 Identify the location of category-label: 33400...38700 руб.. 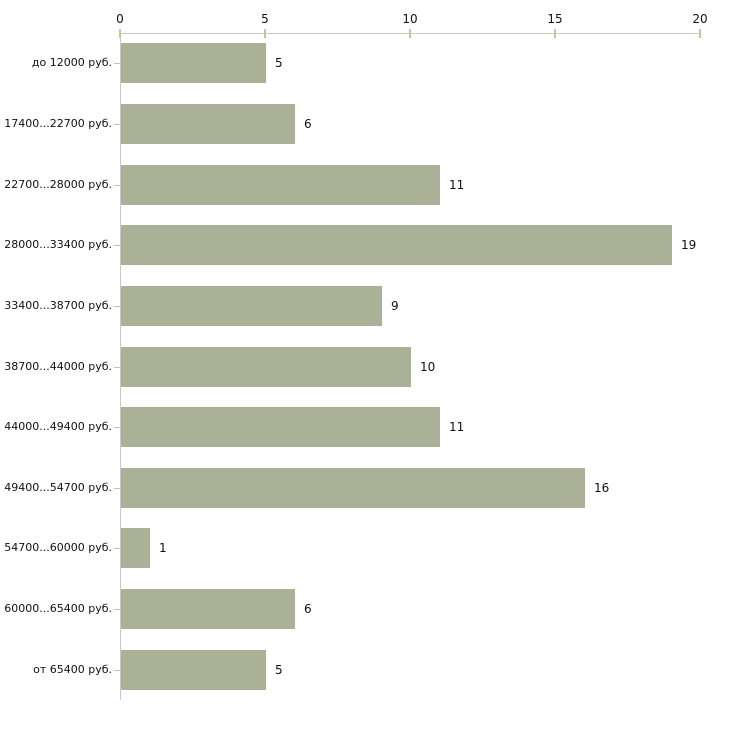
(58, 305).